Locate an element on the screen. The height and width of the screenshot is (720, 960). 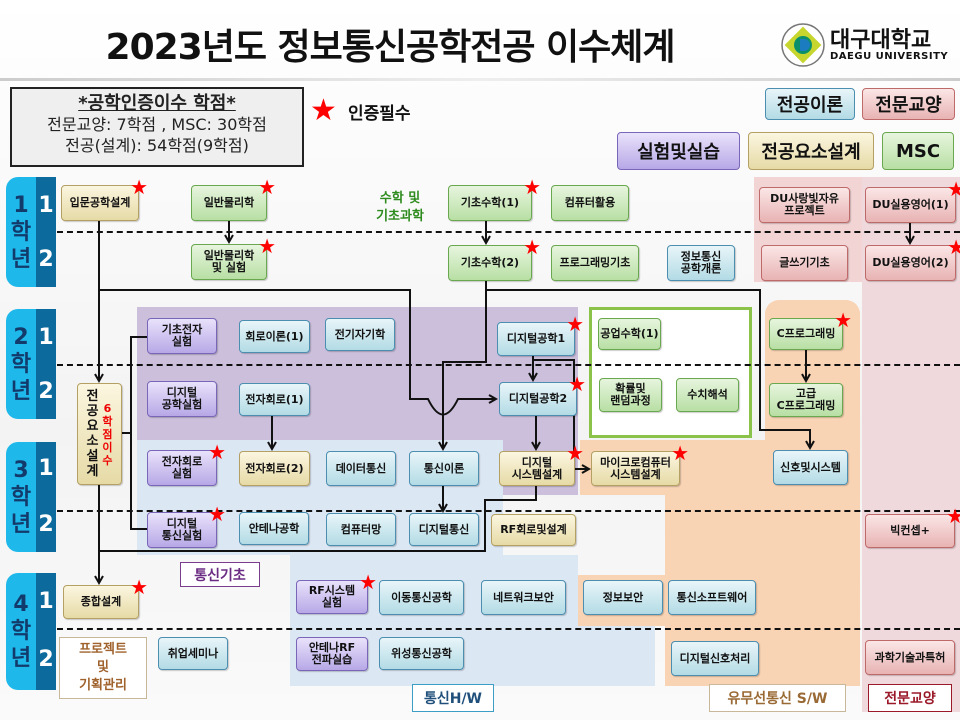
course-label: 마이크로컴퓨터 시스템설계 is located at coordinates (635, 468).